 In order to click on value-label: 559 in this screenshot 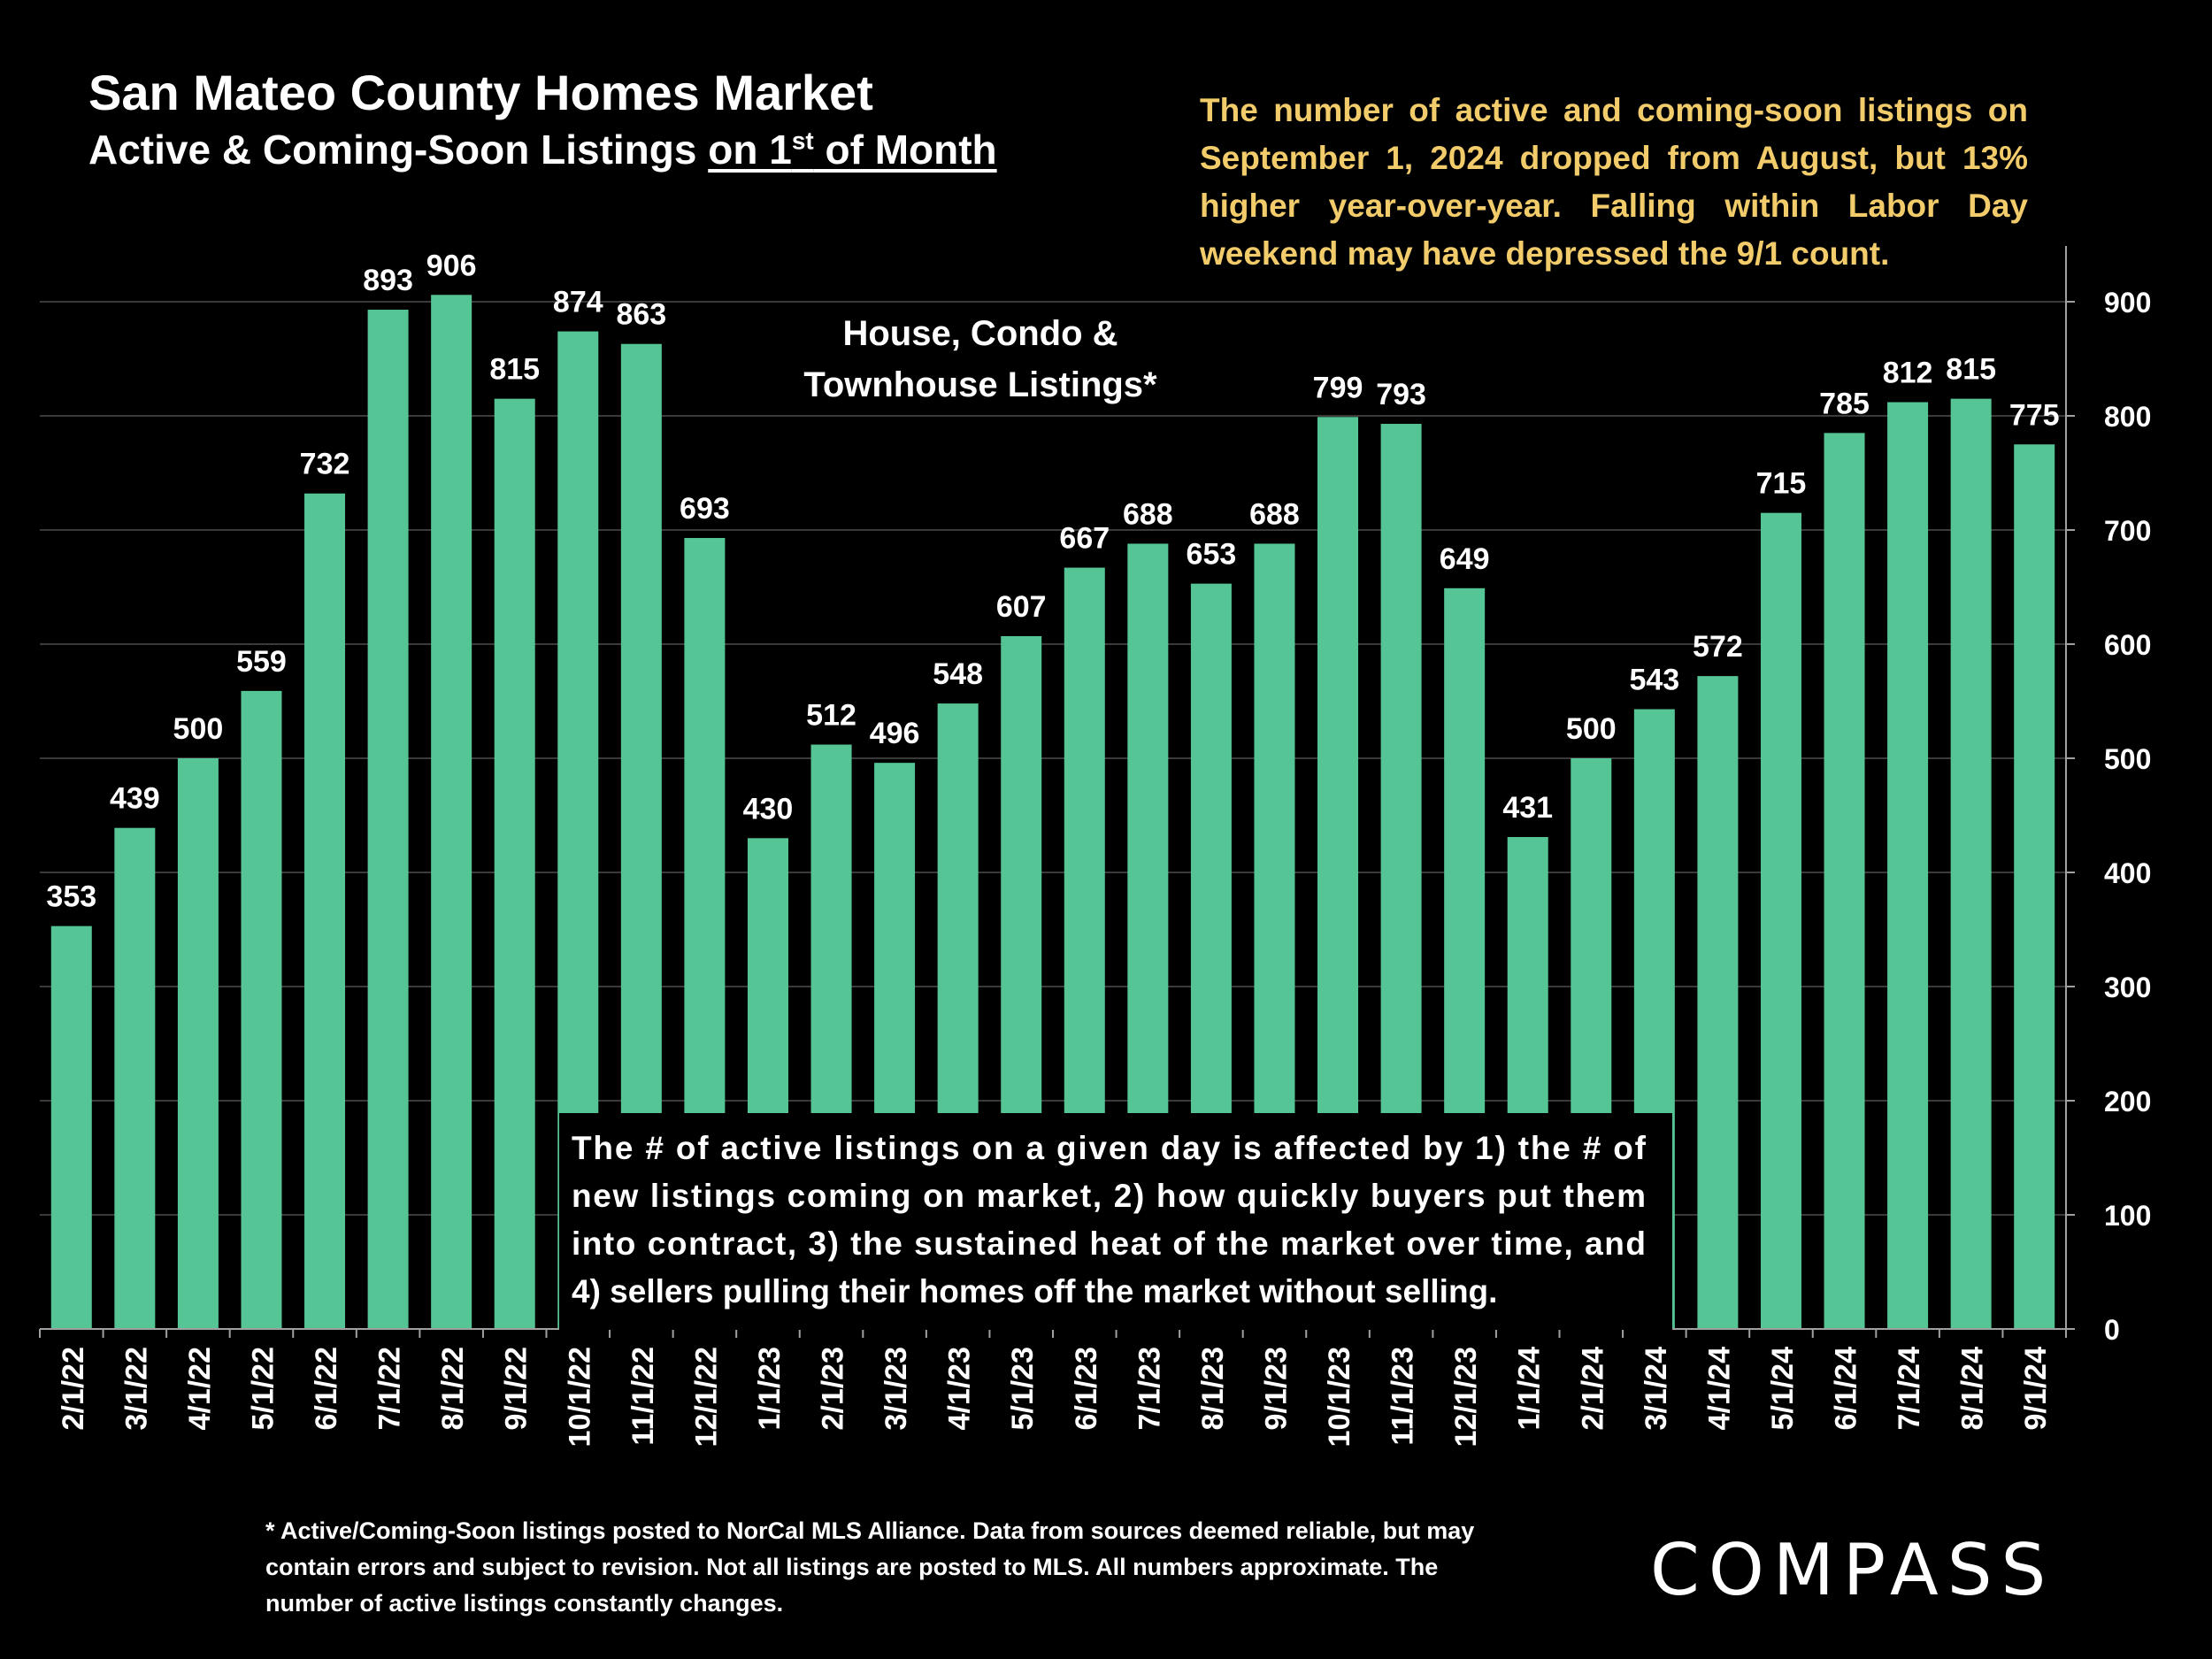, I will do `click(262, 662)`.